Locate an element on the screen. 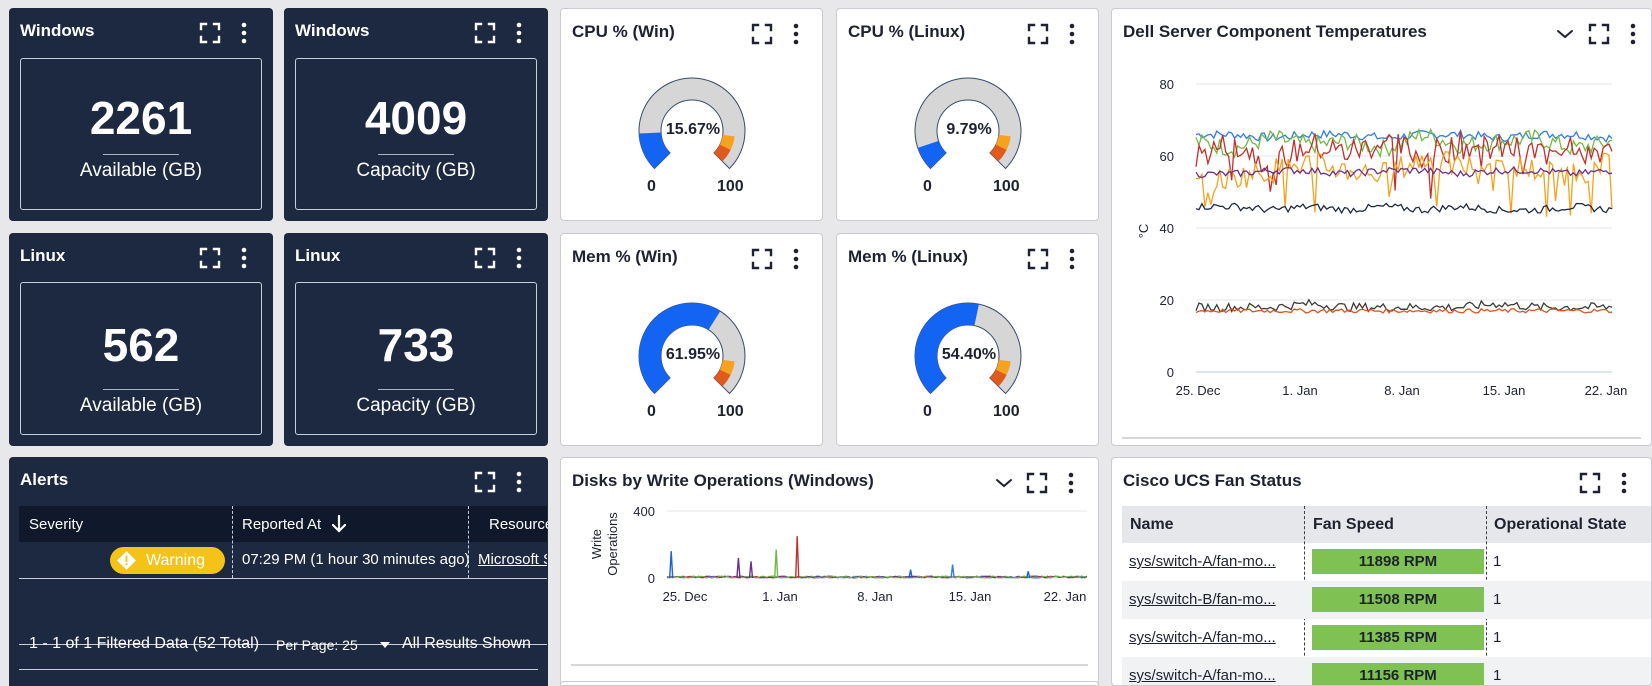 The image size is (1652, 686). warning-icon is located at coordinates (126, 560).